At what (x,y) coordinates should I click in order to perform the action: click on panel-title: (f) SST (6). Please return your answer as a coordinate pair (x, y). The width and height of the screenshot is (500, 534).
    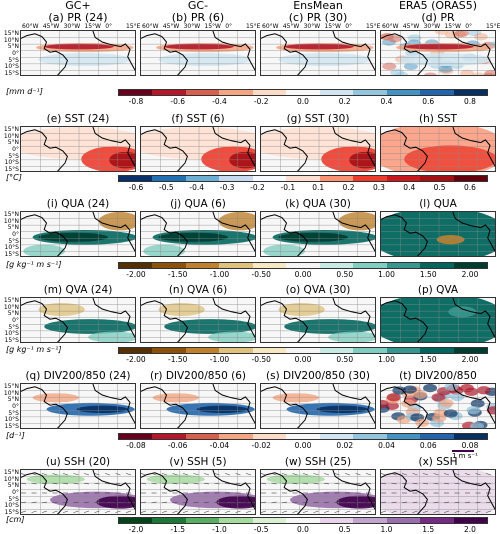
    Looking at the image, I should click on (198, 119).